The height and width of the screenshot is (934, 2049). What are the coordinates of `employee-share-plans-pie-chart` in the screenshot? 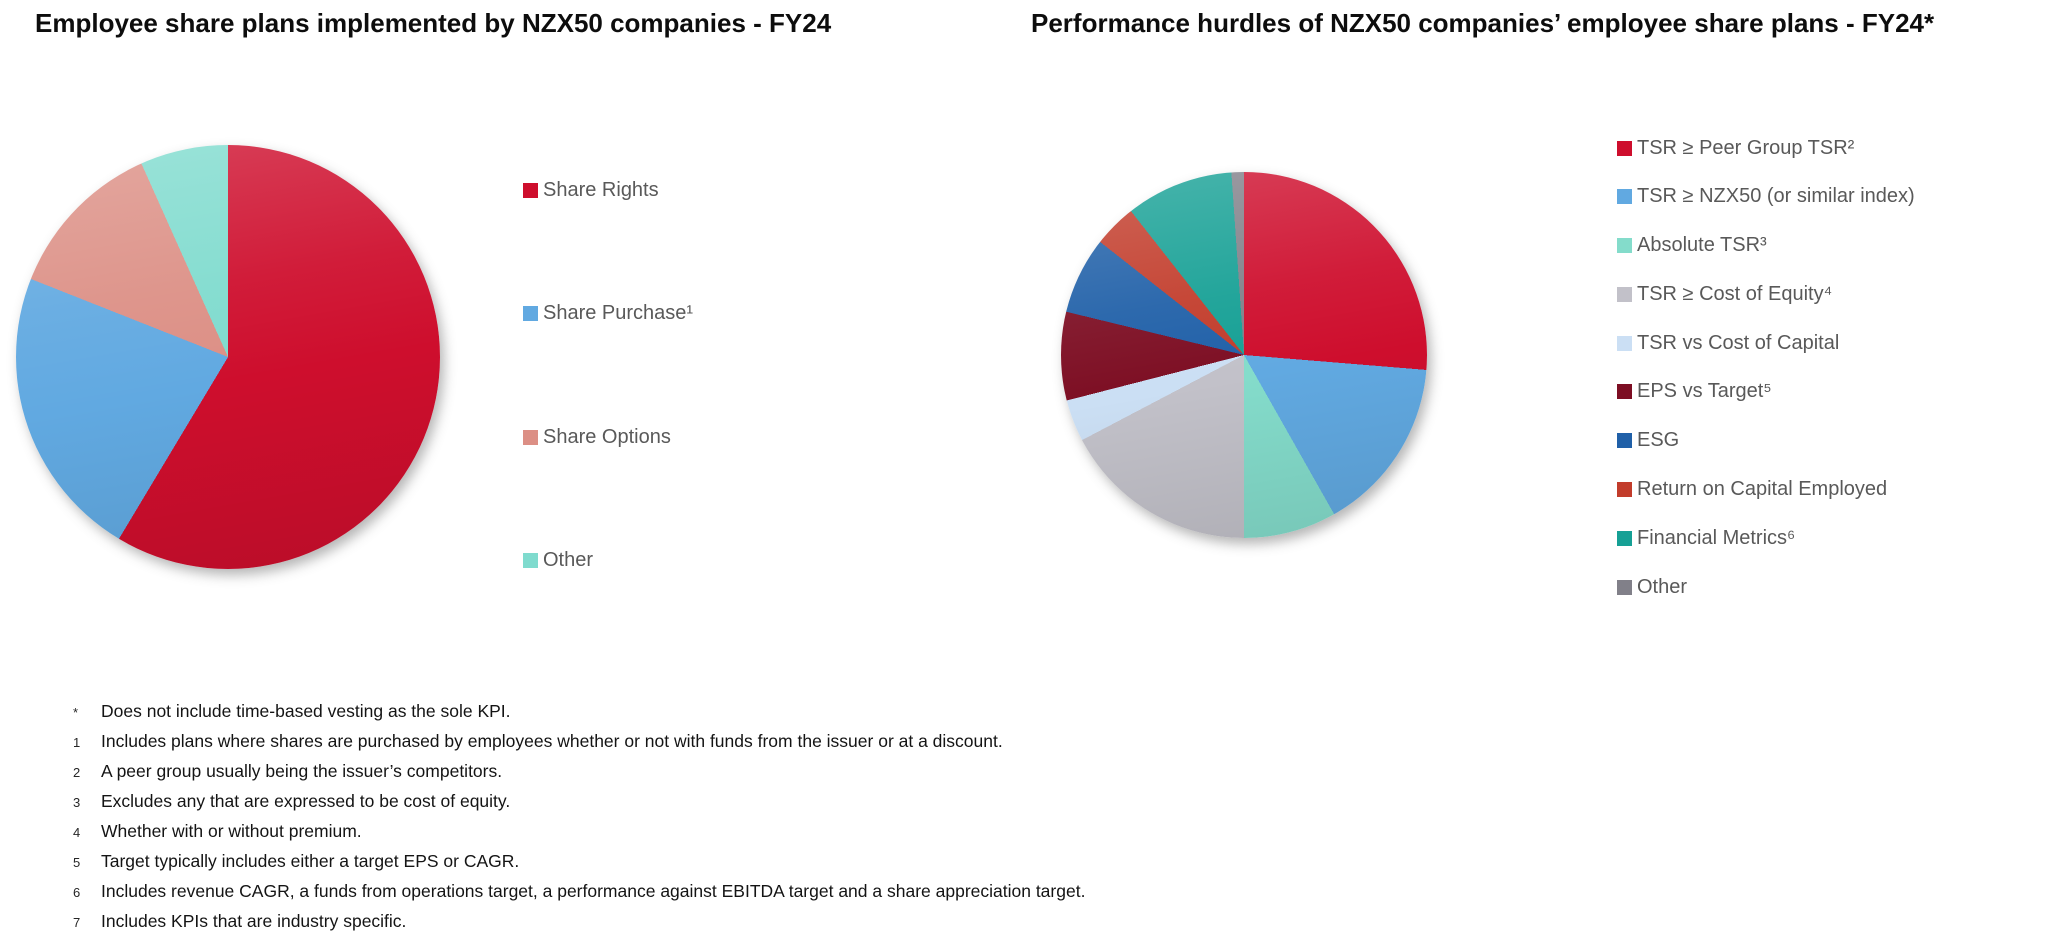 It's located at (228, 357).